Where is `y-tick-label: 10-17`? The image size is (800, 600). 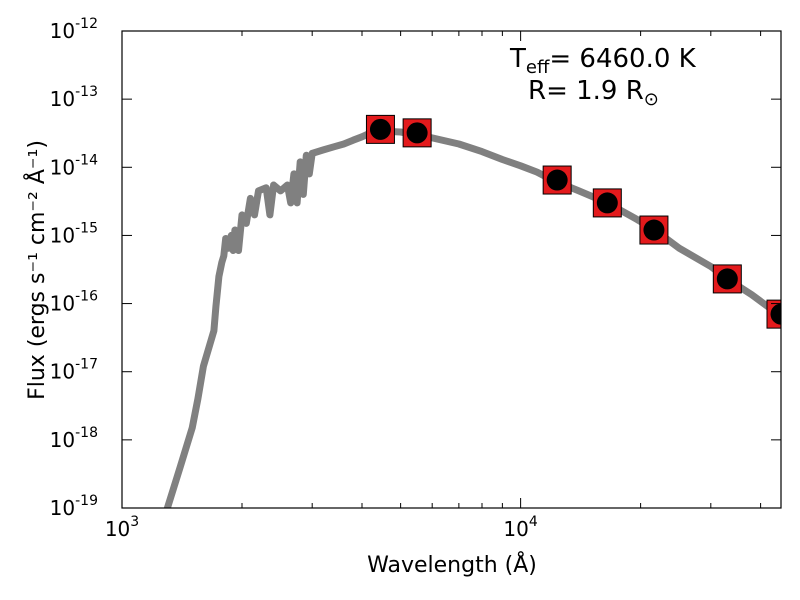
y-tick-label: 10-17 is located at coordinates (74, 370).